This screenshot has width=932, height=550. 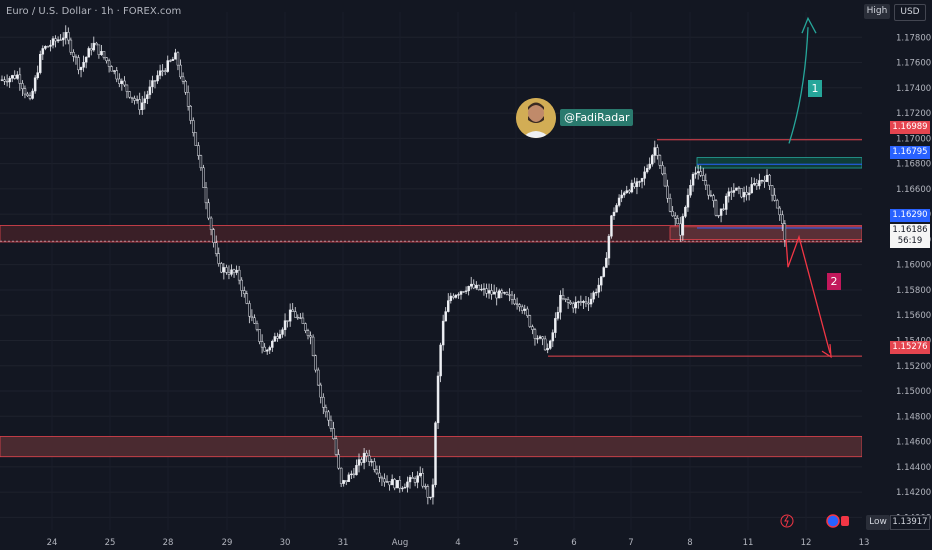 What do you see at coordinates (913, 468) in the screenshot?
I see `price-tick-label: 1.14400` at bounding box center [913, 468].